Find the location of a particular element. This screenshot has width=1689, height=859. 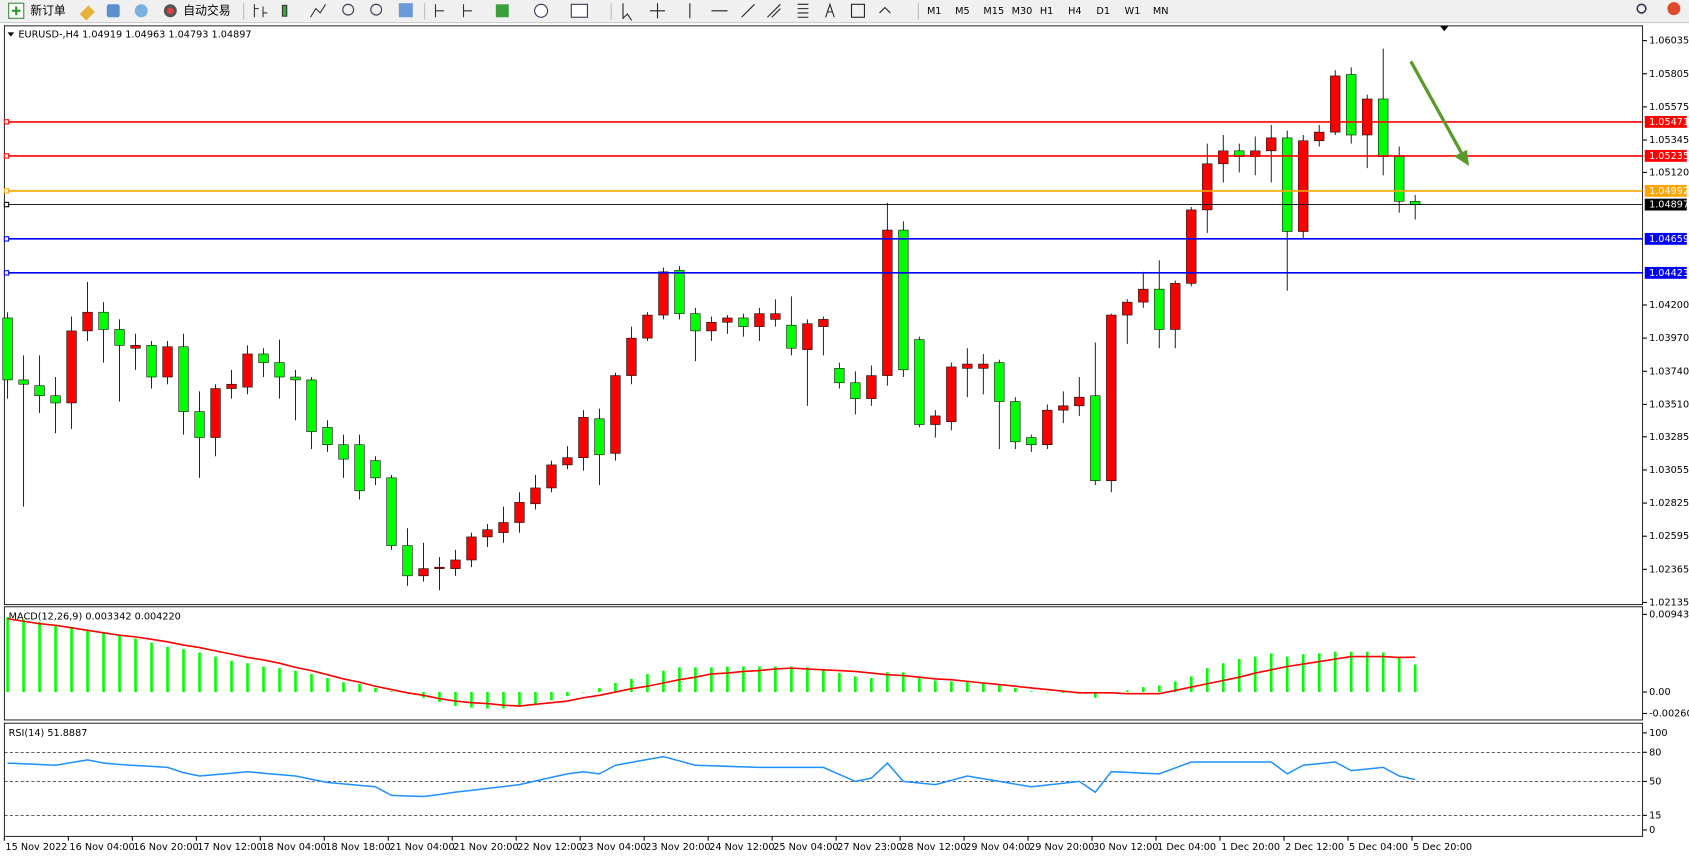

fibo-tool is located at coordinates (803, 10).